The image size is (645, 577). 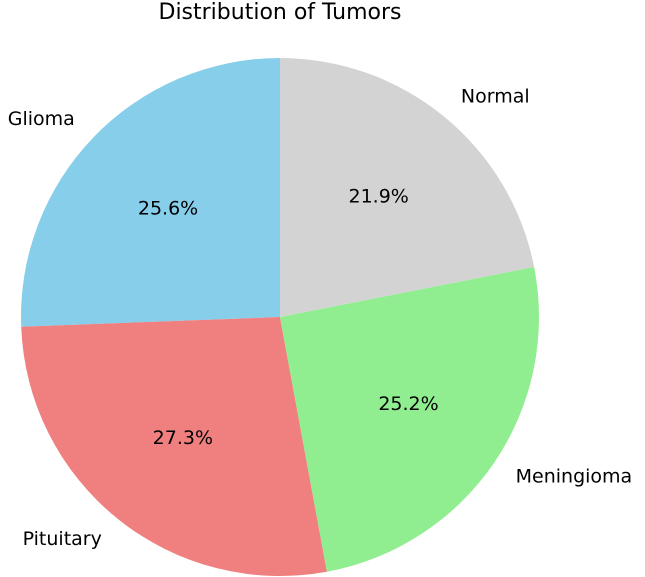 What do you see at coordinates (408, 404) in the screenshot?
I see `percent-label: 25.2%` at bounding box center [408, 404].